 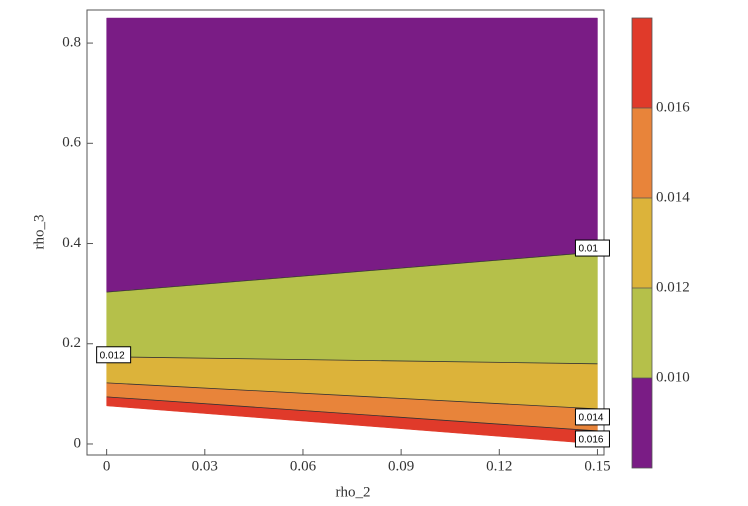 I want to click on x-tick-label: 0.12, so click(x=499, y=466).